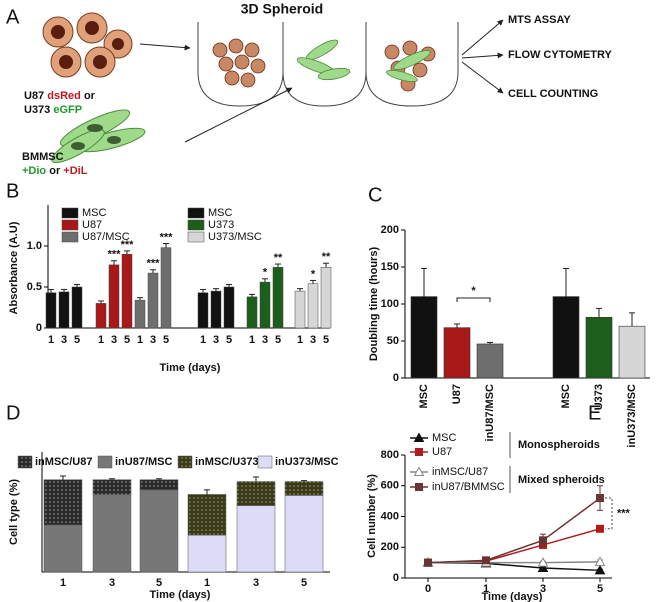 This screenshot has height=602, width=660. I want to click on panel-letter: C, so click(375, 195).